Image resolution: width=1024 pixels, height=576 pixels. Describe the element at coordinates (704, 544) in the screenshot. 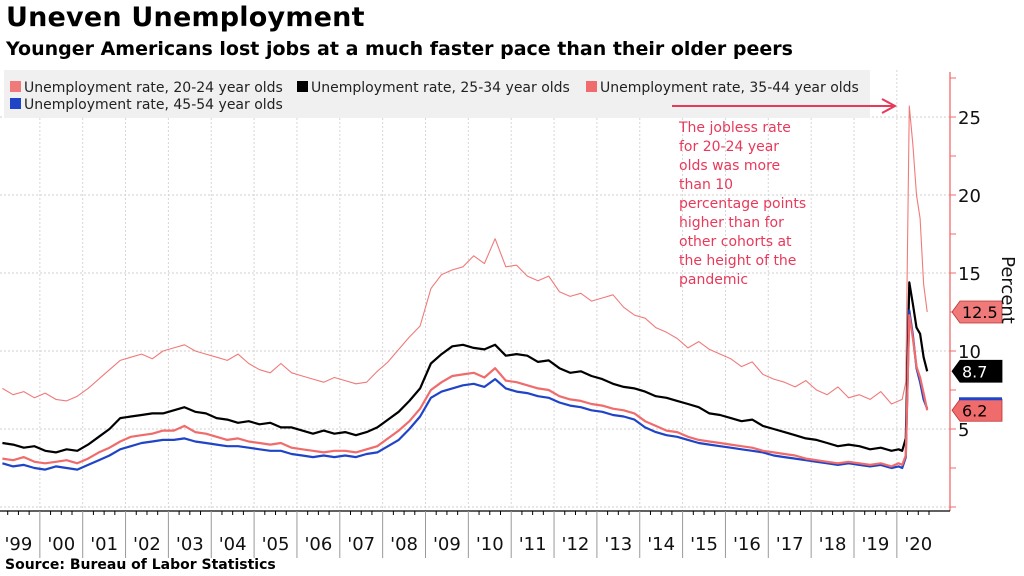

I see `x-tick-label: '15` at that location.